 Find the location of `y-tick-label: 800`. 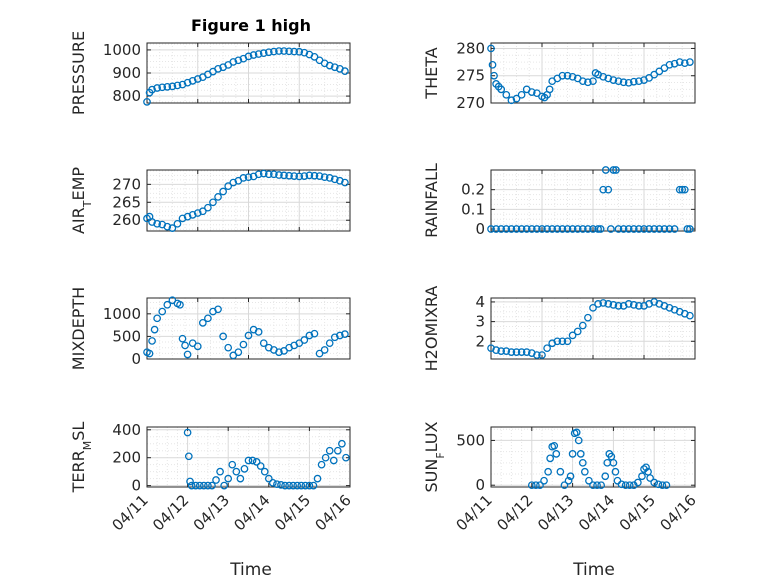

y-tick-label: 800 is located at coordinates (126, 96).